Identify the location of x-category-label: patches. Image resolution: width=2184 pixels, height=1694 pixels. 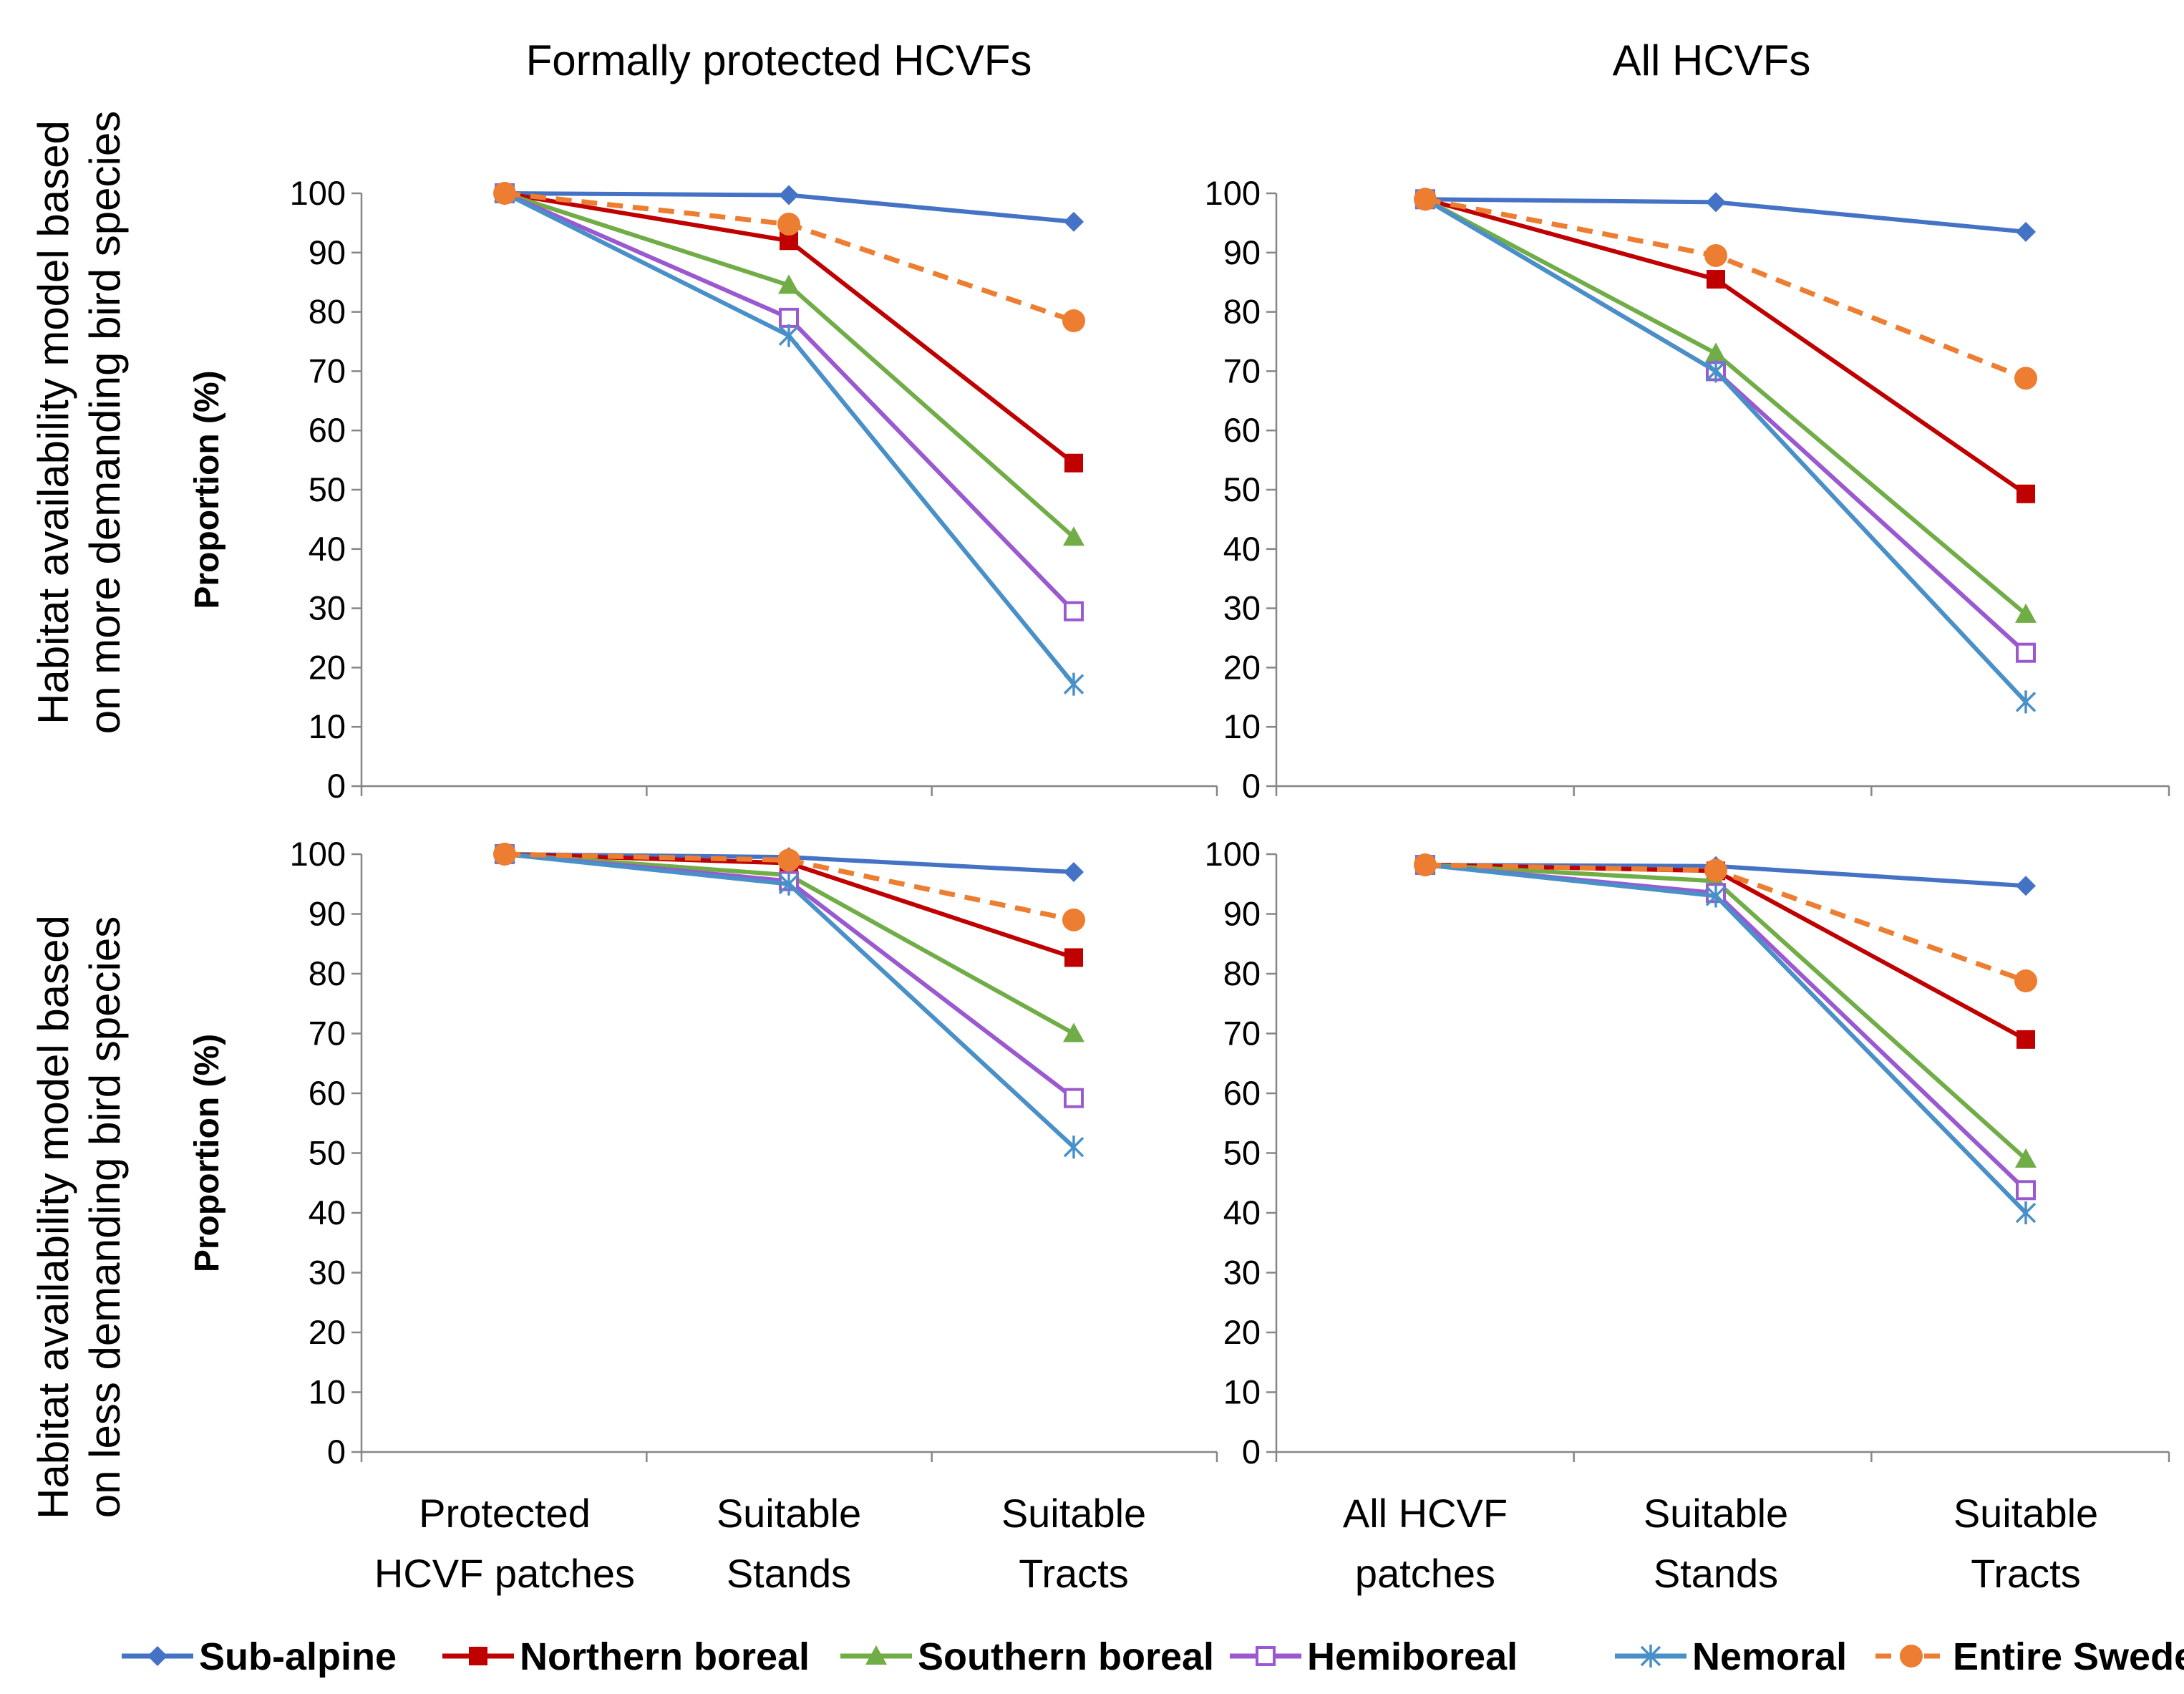
(1425, 1573).